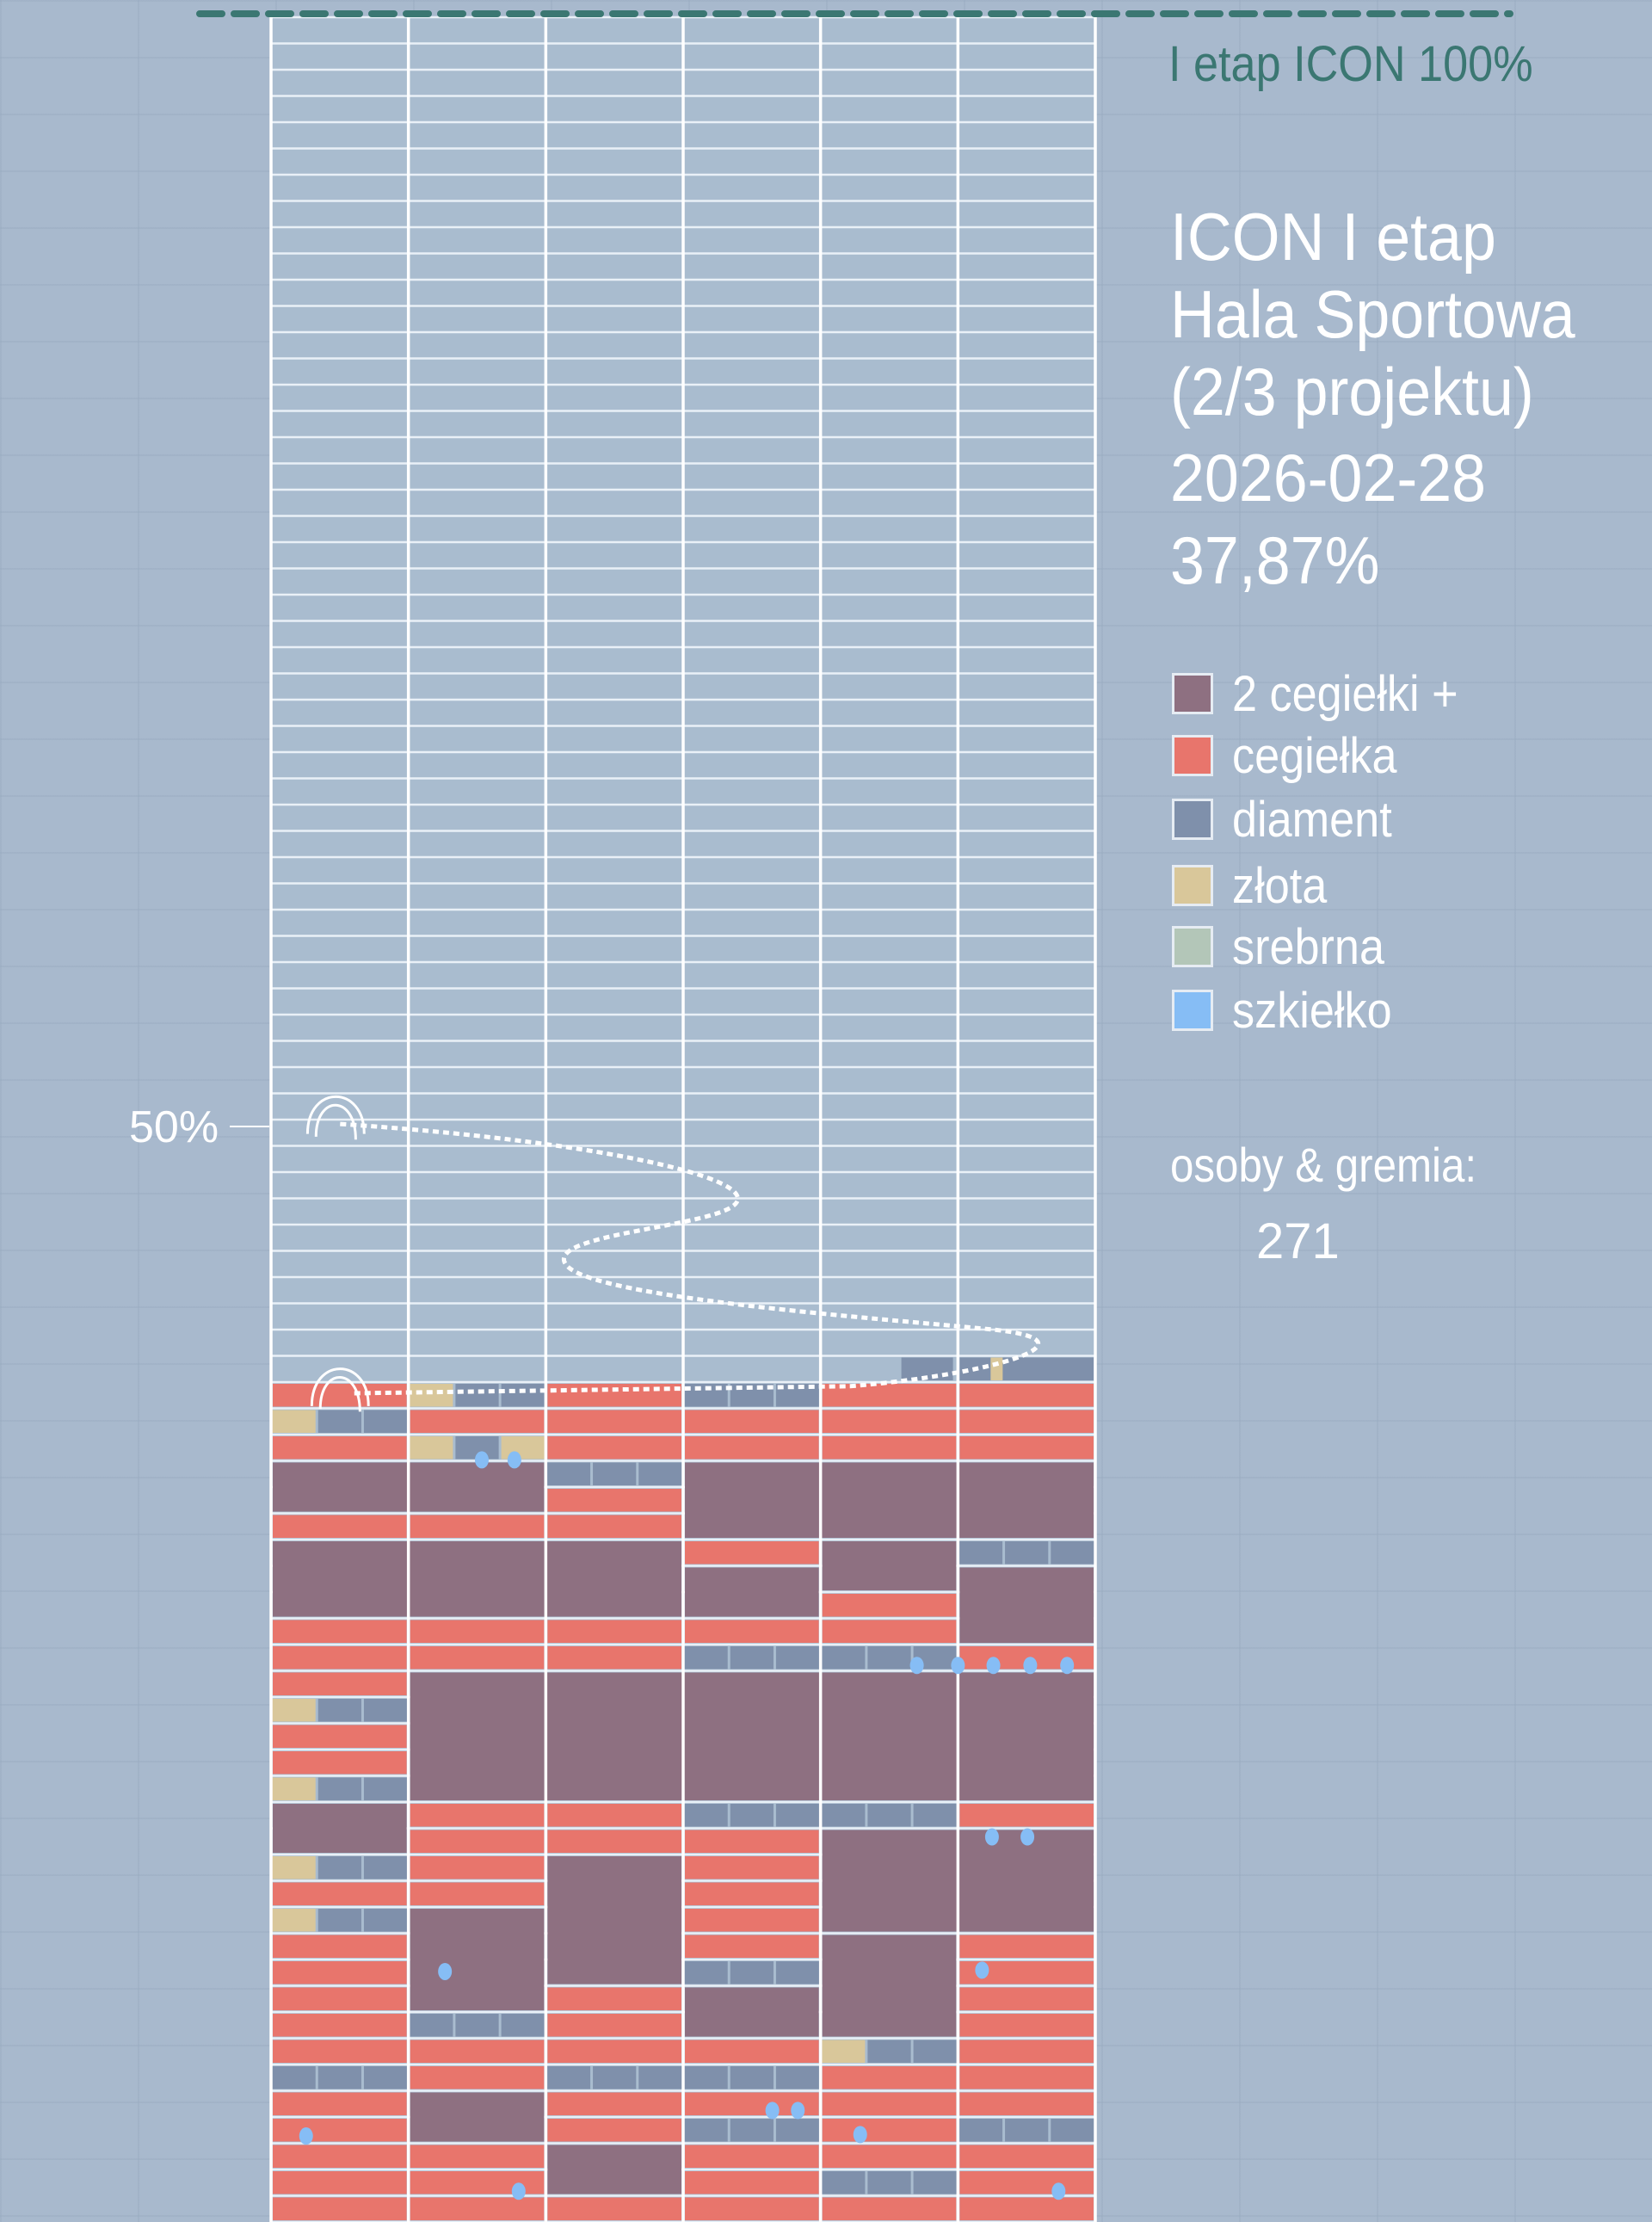 The height and width of the screenshot is (2222, 1652). Describe the element at coordinates (1312, 1011) in the screenshot. I see `legend-label: szkiełko` at that location.